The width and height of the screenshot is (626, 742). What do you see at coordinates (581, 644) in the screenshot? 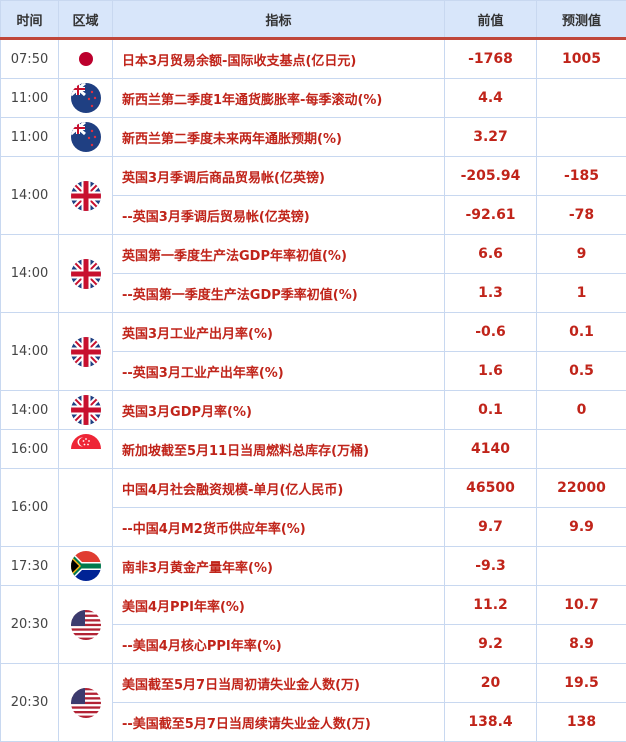
I see `forecast-value: 8.9` at bounding box center [581, 644].